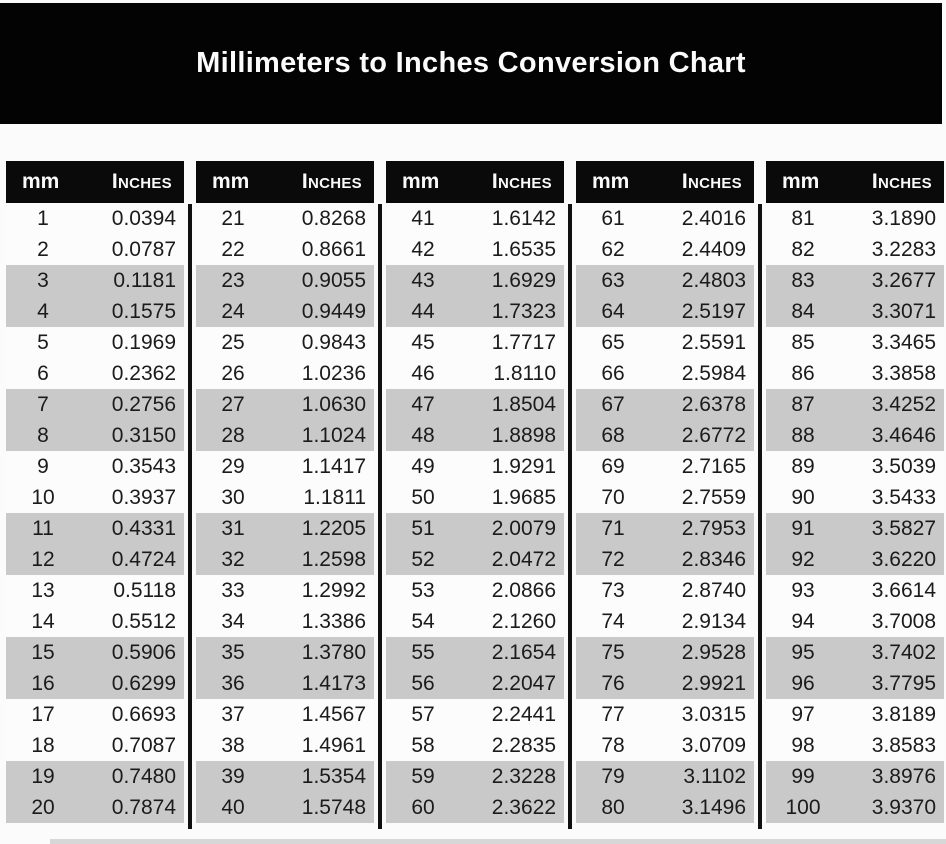 This screenshot has width=946, height=844. What do you see at coordinates (43, 404) in the screenshot?
I see `mm-value: 7` at bounding box center [43, 404].